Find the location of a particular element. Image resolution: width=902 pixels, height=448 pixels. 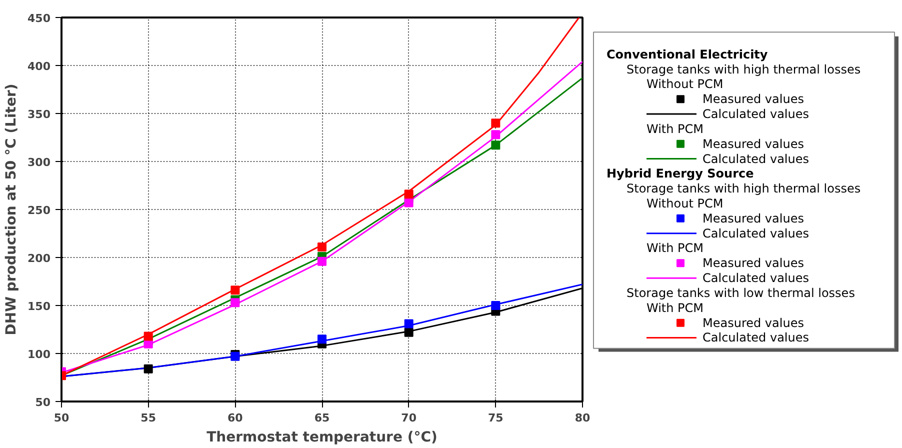

y-tick-label: 150 is located at coordinates (39, 306).